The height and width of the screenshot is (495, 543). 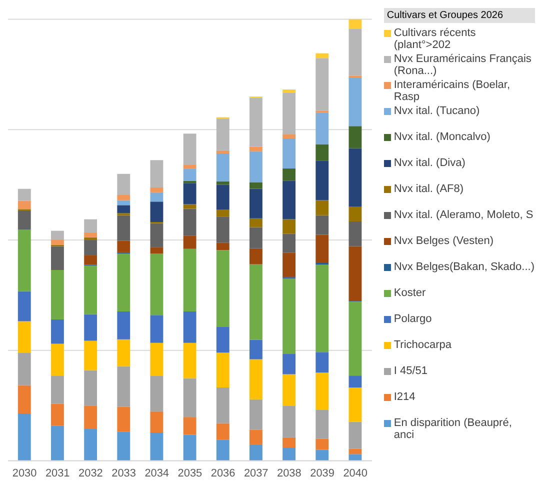 I want to click on legend-label: Nvx ital. (Diva), so click(x=430, y=163).